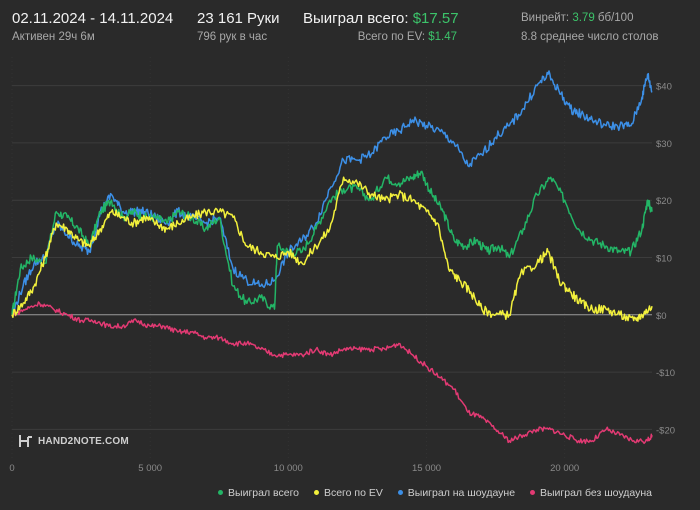 This screenshot has width=700, height=510. I want to click on legend-label: Выиграл всего, so click(264, 493).